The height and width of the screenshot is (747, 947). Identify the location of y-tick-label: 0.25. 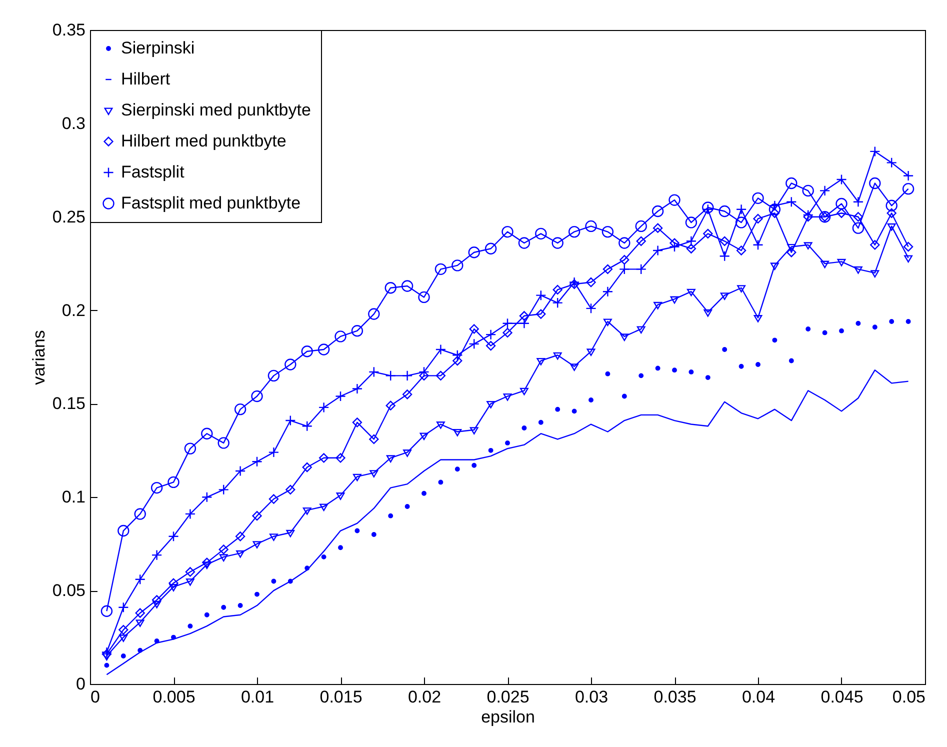
(69, 216).